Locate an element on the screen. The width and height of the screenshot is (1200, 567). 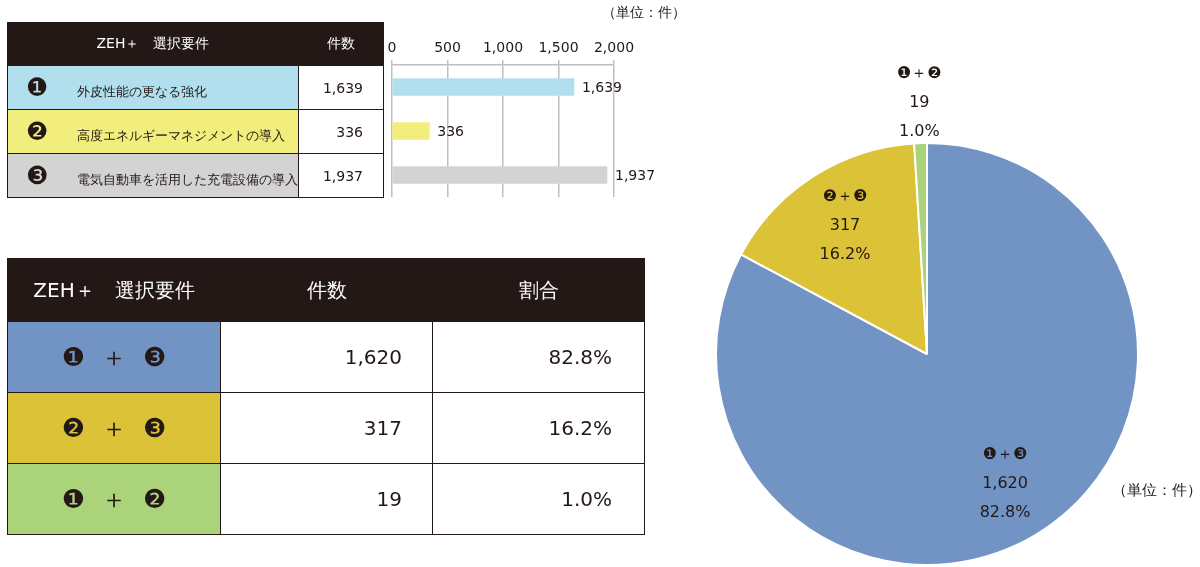
text: 1,937 is located at coordinates (635, 174).